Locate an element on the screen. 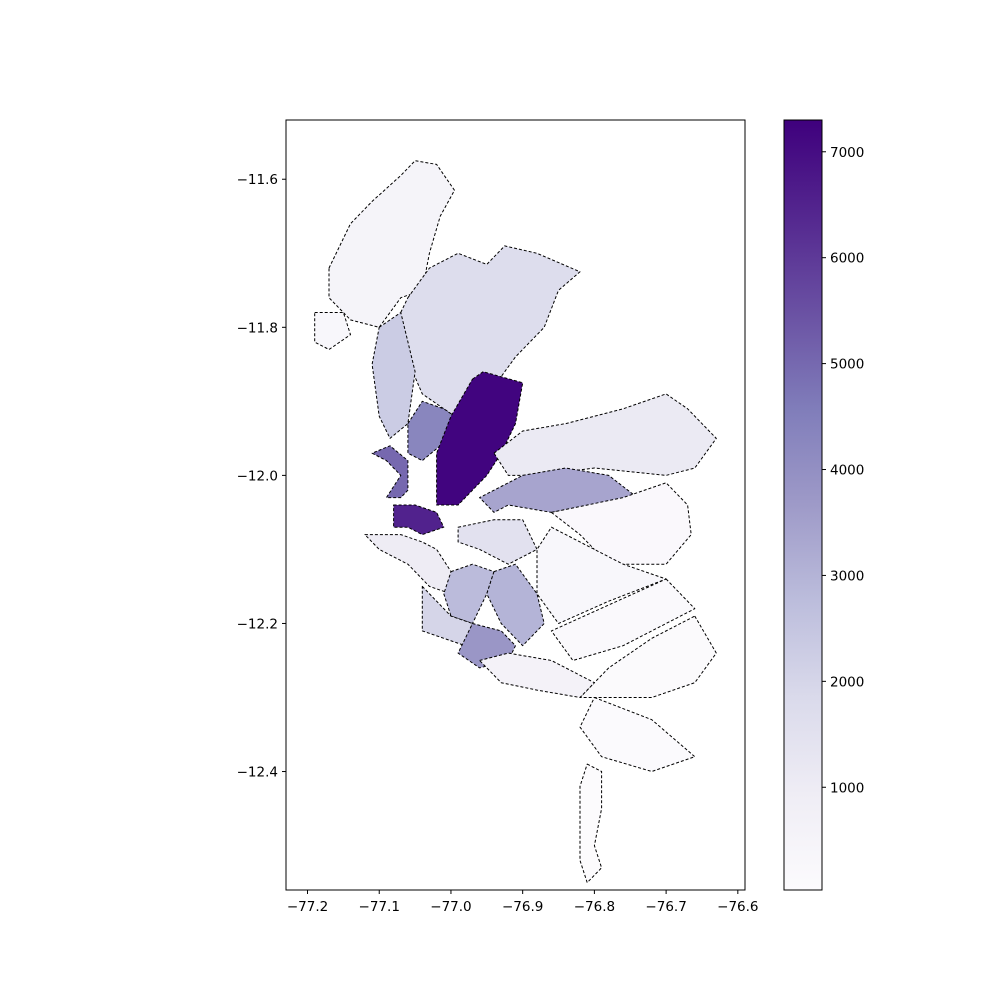 The width and height of the screenshot is (1000, 1004). colorbar-tick-label: 2000 is located at coordinates (847, 682).